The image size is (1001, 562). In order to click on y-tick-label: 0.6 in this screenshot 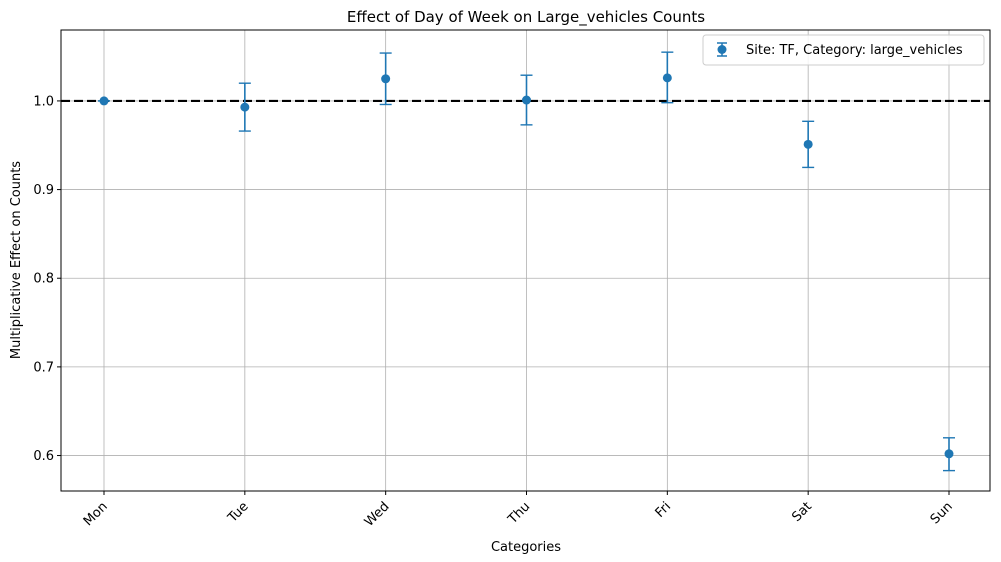, I will do `click(43, 456)`.